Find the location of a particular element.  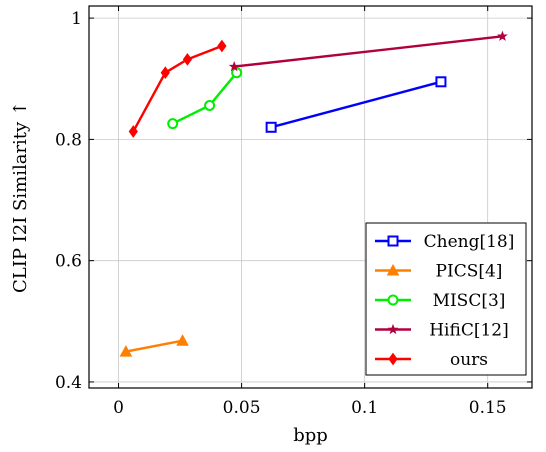

x-axis-label: bpp is located at coordinates (310, 435).